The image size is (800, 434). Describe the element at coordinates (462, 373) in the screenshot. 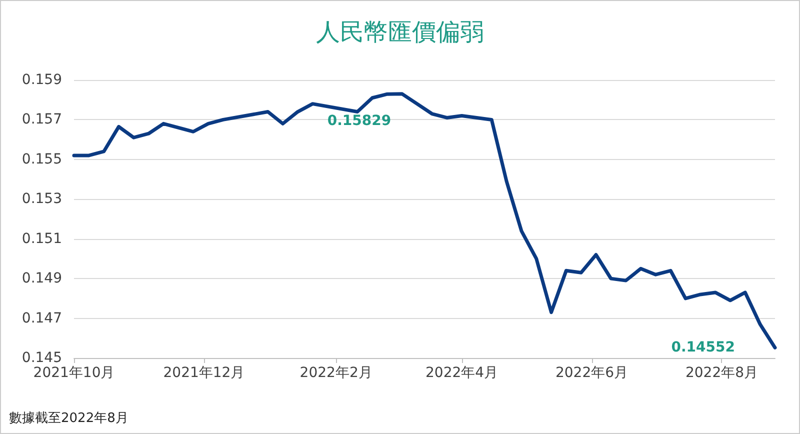

I see `x-tick-label: 2022年4月` at that location.